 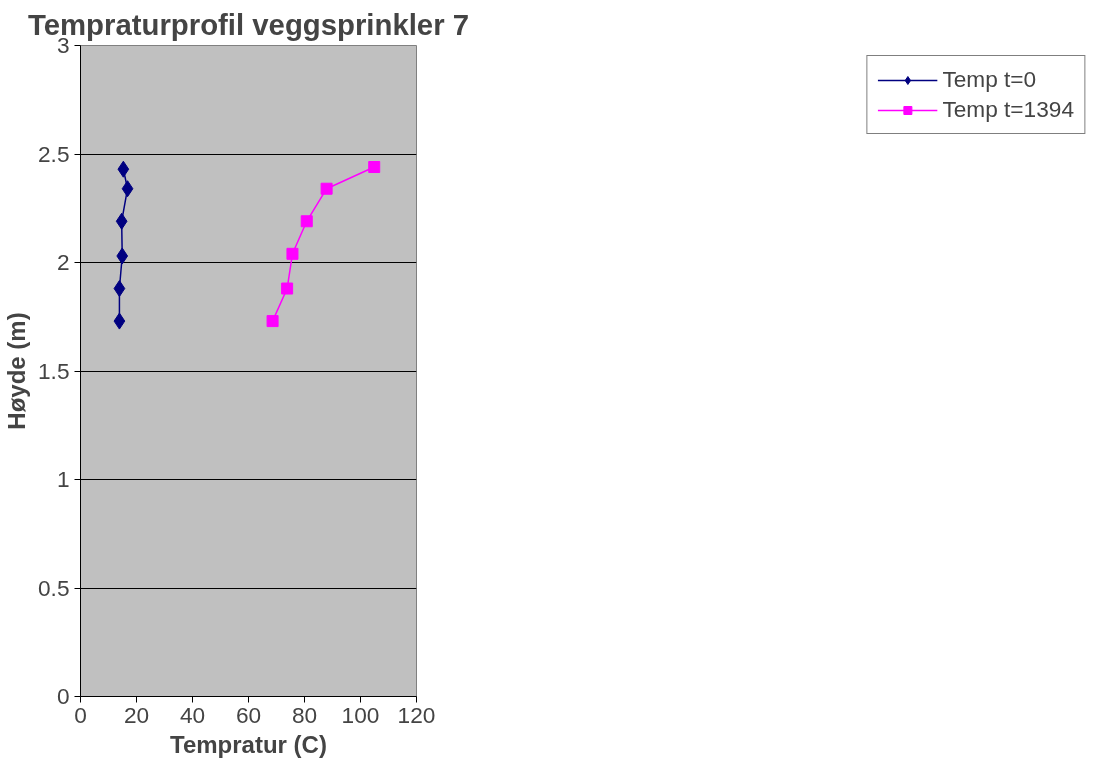 What do you see at coordinates (54, 370) in the screenshot?
I see `y-tick-label: 1.5` at bounding box center [54, 370].